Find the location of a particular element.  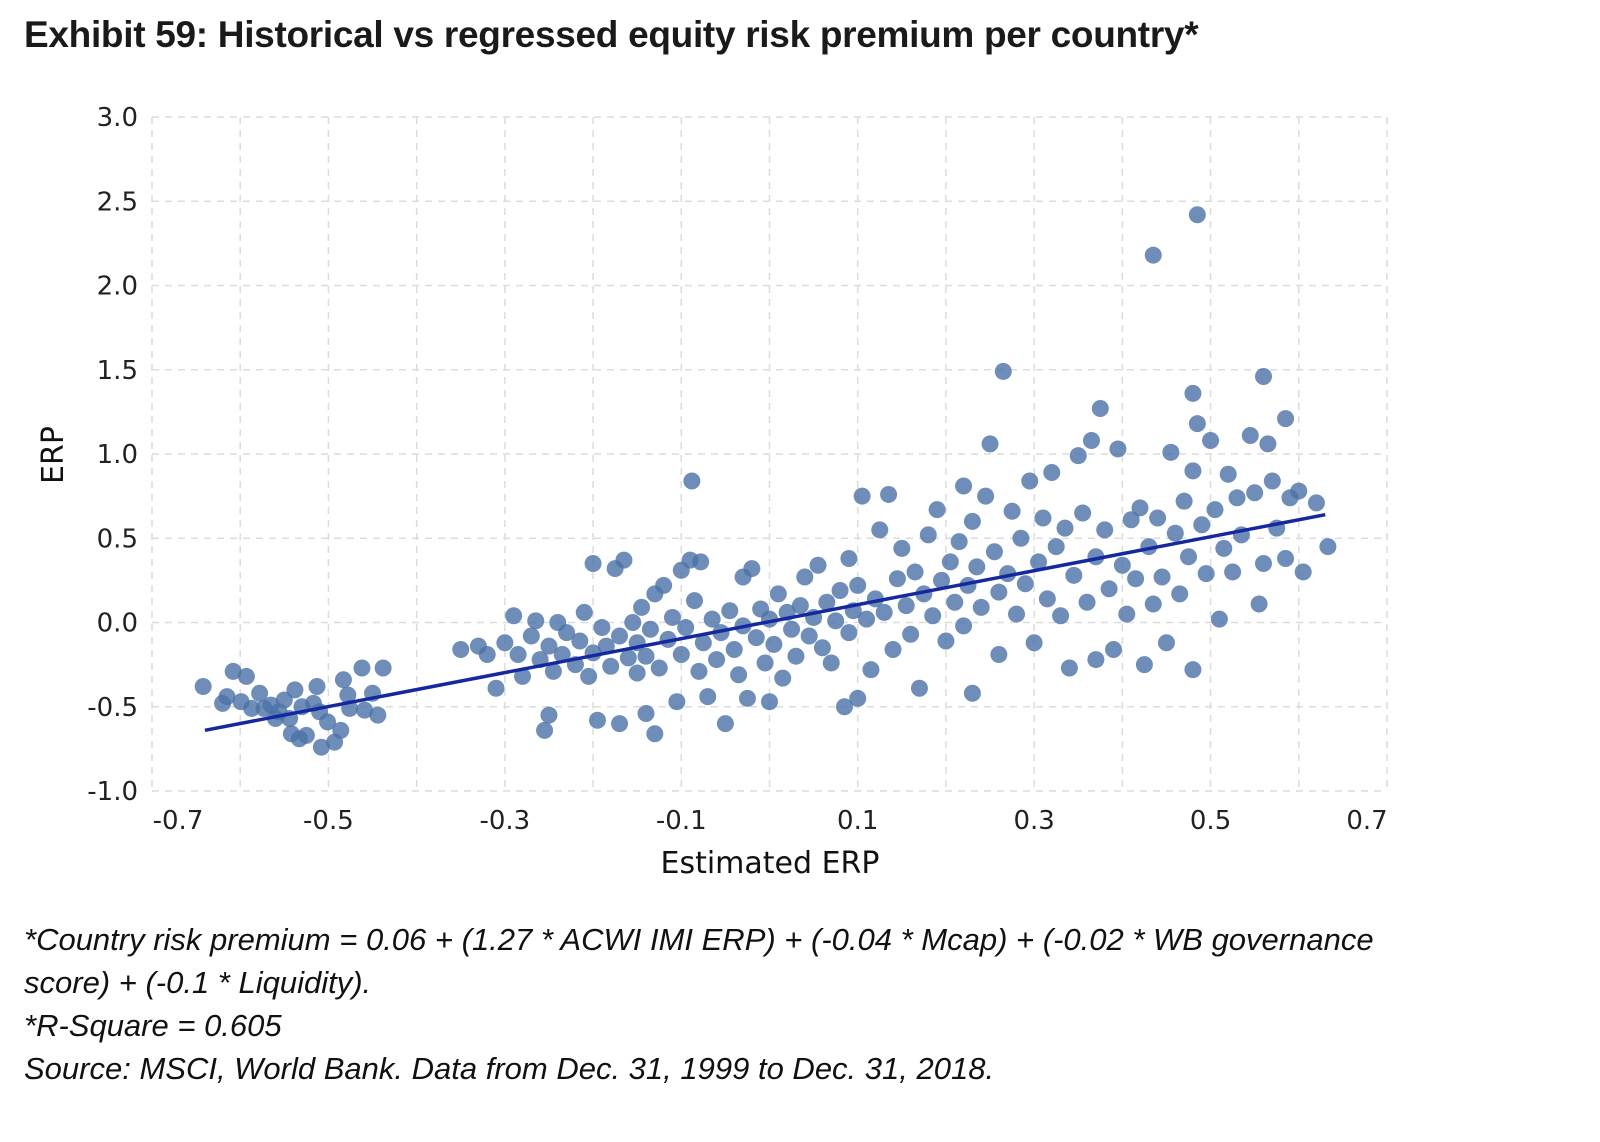

x-tick-label: 0.3 is located at coordinates (1033, 821).